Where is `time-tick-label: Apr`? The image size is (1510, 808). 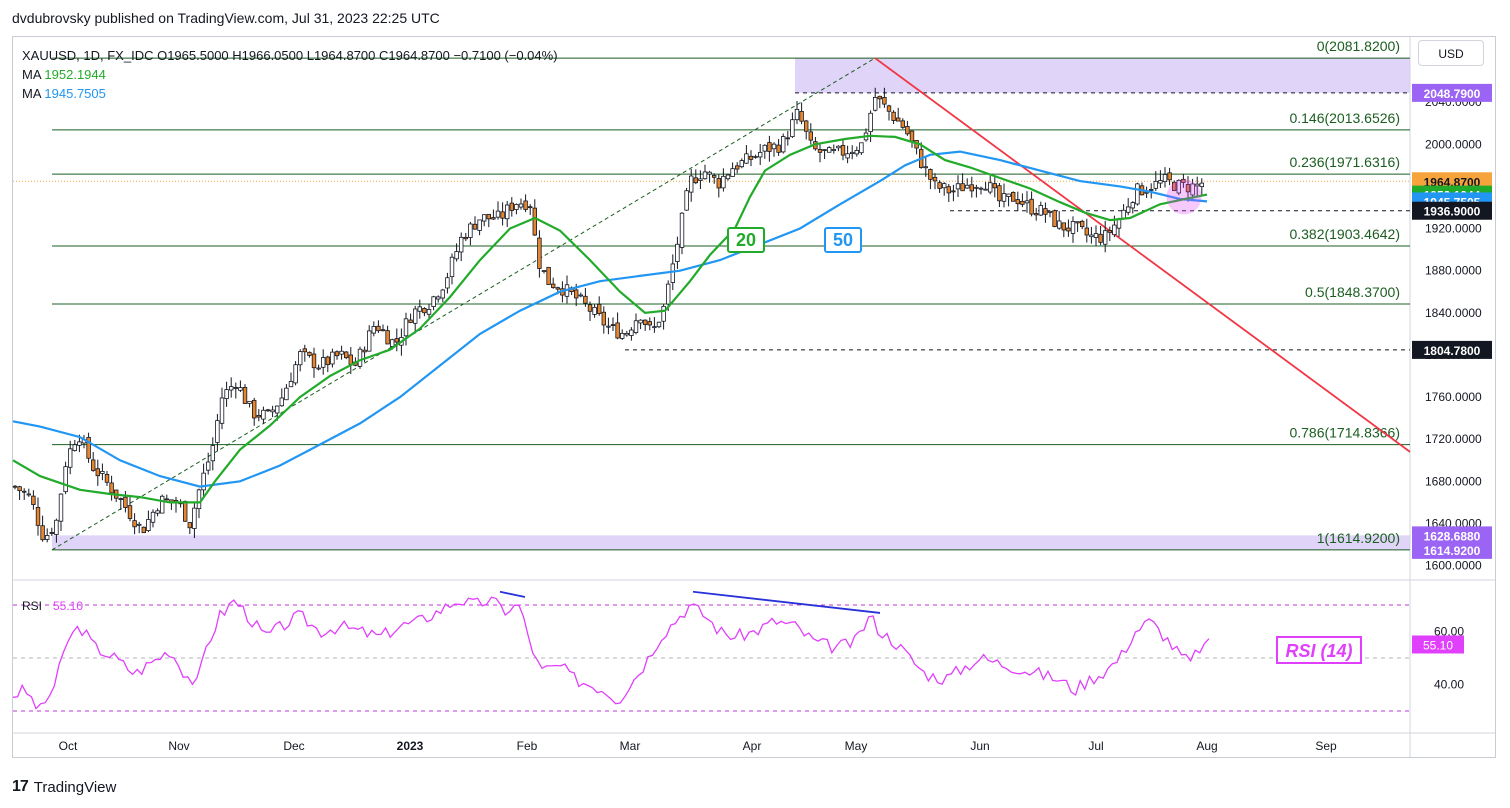 time-tick-label: Apr is located at coordinates (752, 746).